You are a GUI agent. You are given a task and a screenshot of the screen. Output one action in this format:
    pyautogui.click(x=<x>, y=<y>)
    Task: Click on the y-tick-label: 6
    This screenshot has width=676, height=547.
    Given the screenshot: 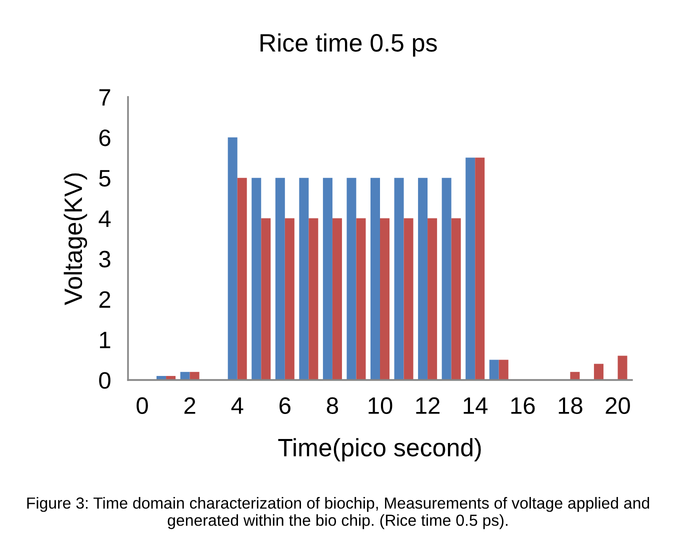 What is the action you would take?
    pyautogui.click(x=104, y=137)
    